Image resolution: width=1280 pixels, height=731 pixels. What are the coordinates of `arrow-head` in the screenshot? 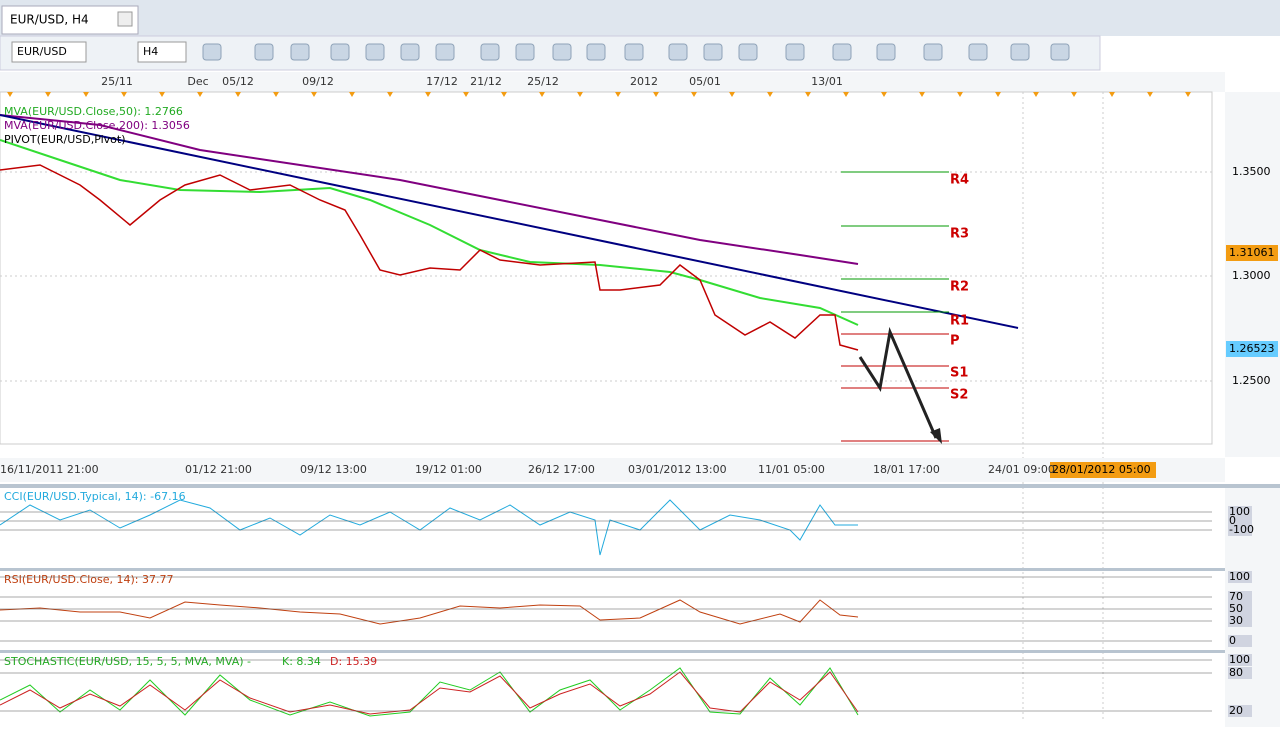 It's located at (936, 436).